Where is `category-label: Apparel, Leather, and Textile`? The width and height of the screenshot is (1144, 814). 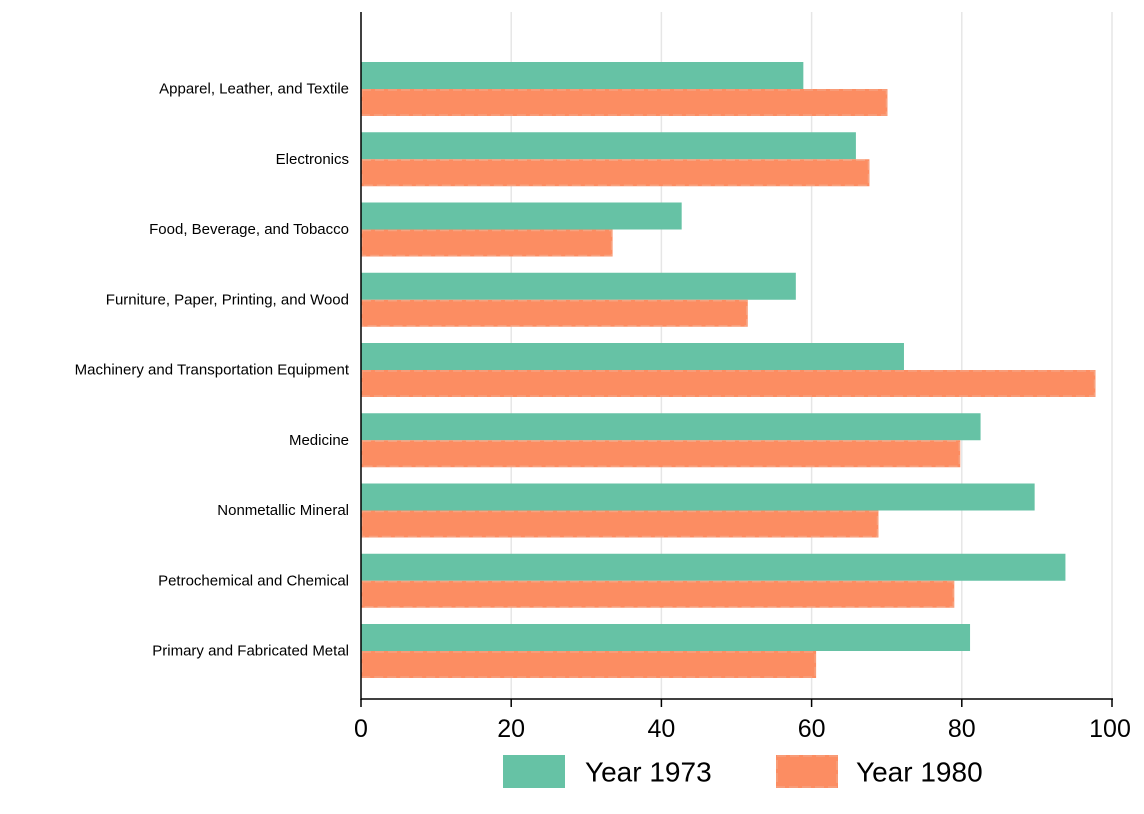
category-label: Apparel, Leather, and Textile is located at coordinates (254, 89).